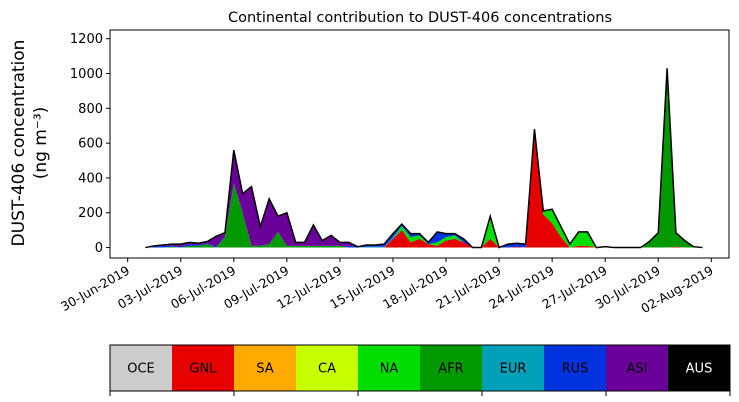 The width and height of the screenshot is (739, 402). Describe the element at coordinates (90, 109) in the screenshot. I see `y-tick-label: 800` at that location.